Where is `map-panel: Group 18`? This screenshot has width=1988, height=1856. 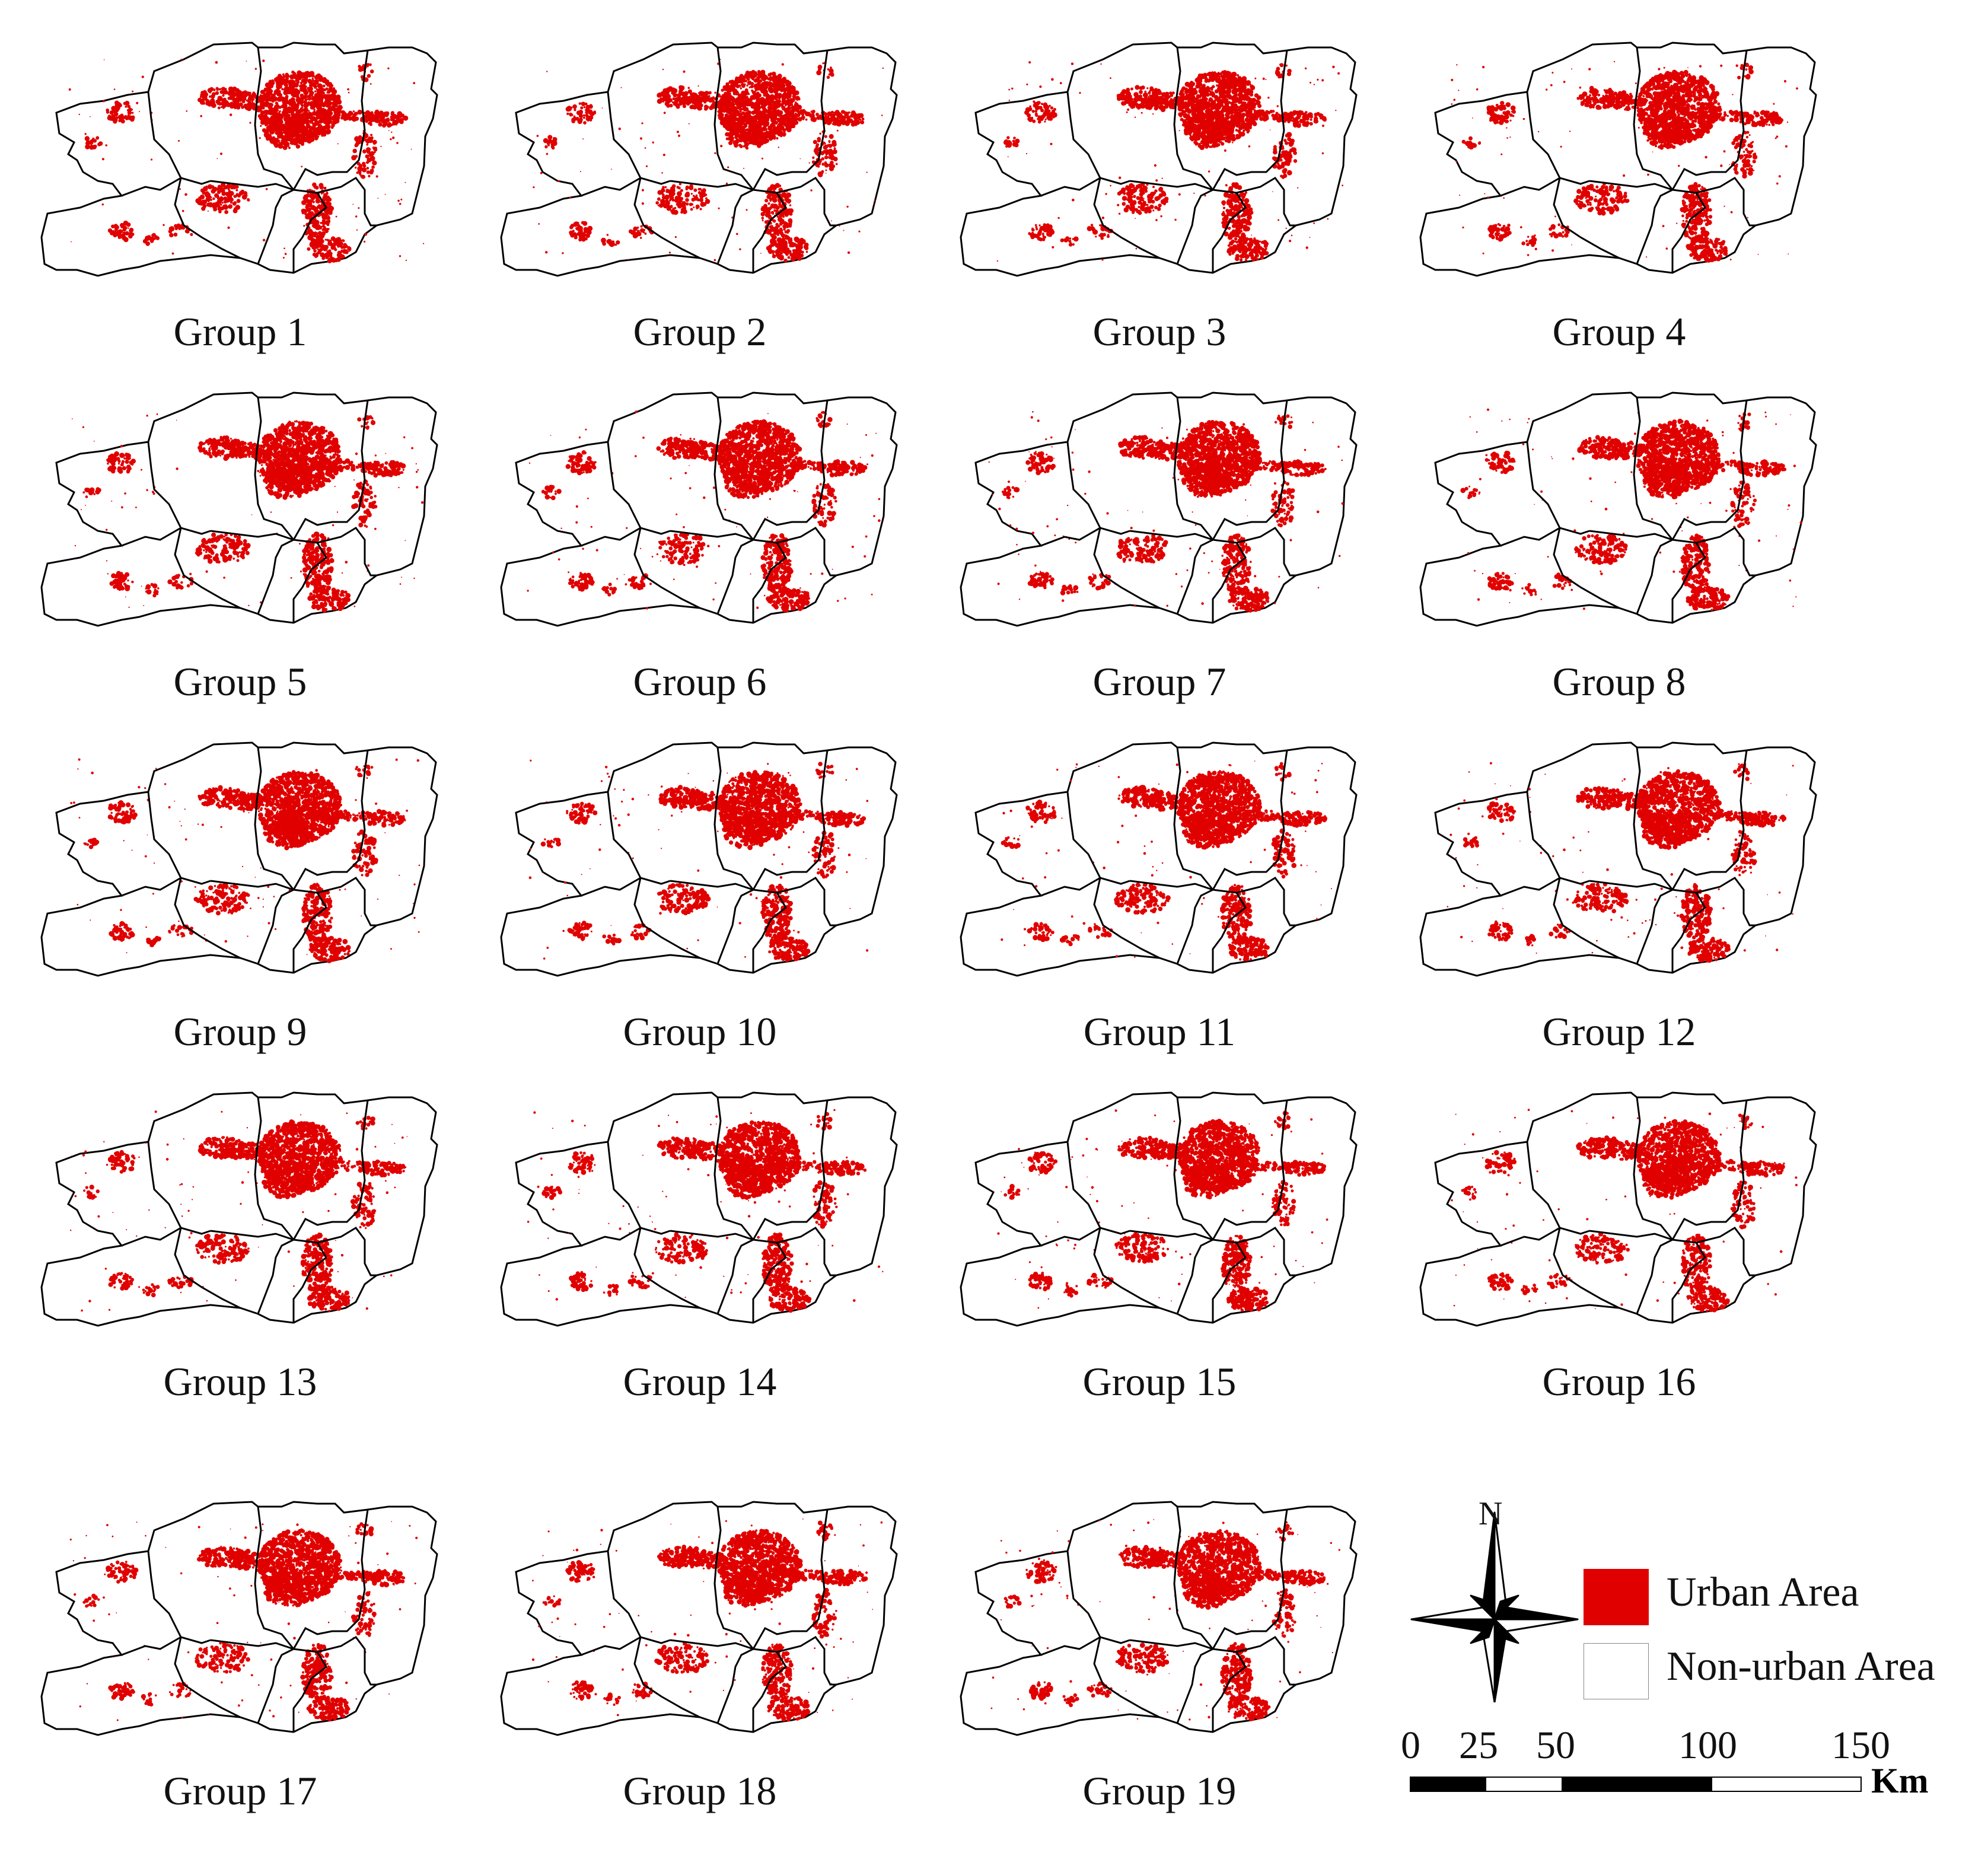 map-panel: Group 18 is located at coordinates (699, 1661).